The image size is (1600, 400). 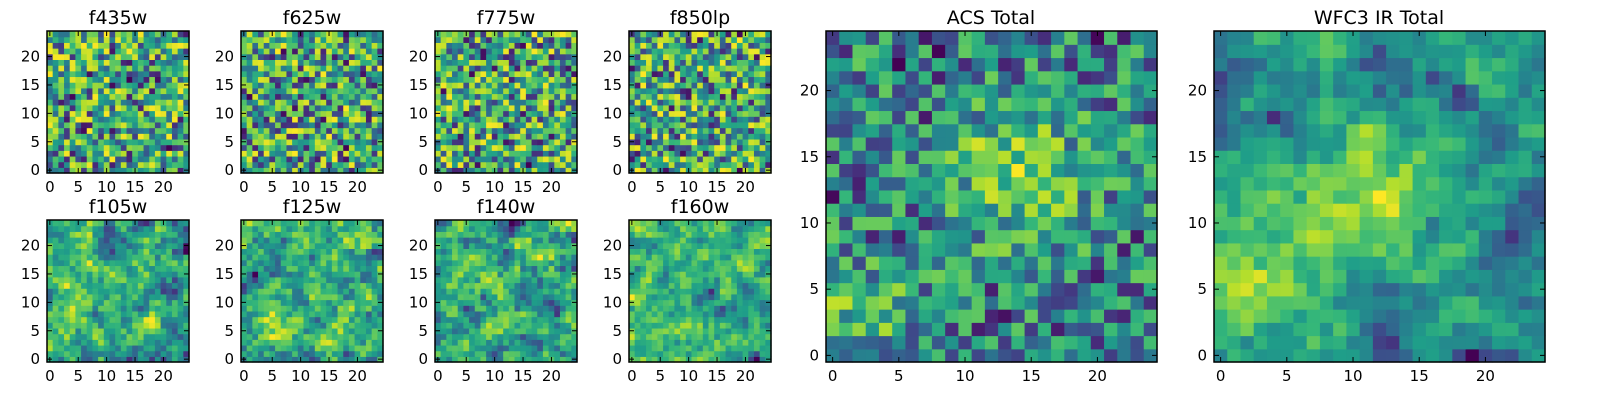 I want to click on x-tick-label: 15, so click(x=134, y=376).